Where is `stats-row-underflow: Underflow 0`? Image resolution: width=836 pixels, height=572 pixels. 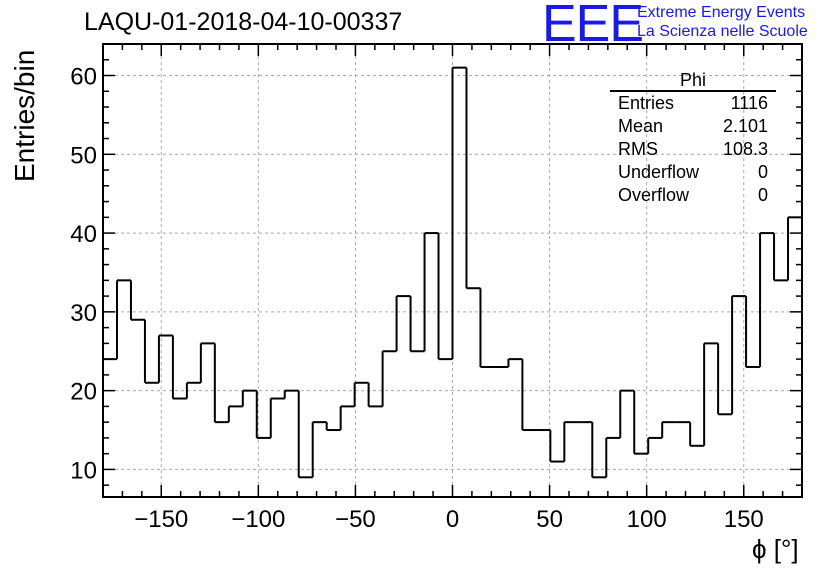 stats-row-underflow: Underflow 0 is located at coordinates (693, 173).